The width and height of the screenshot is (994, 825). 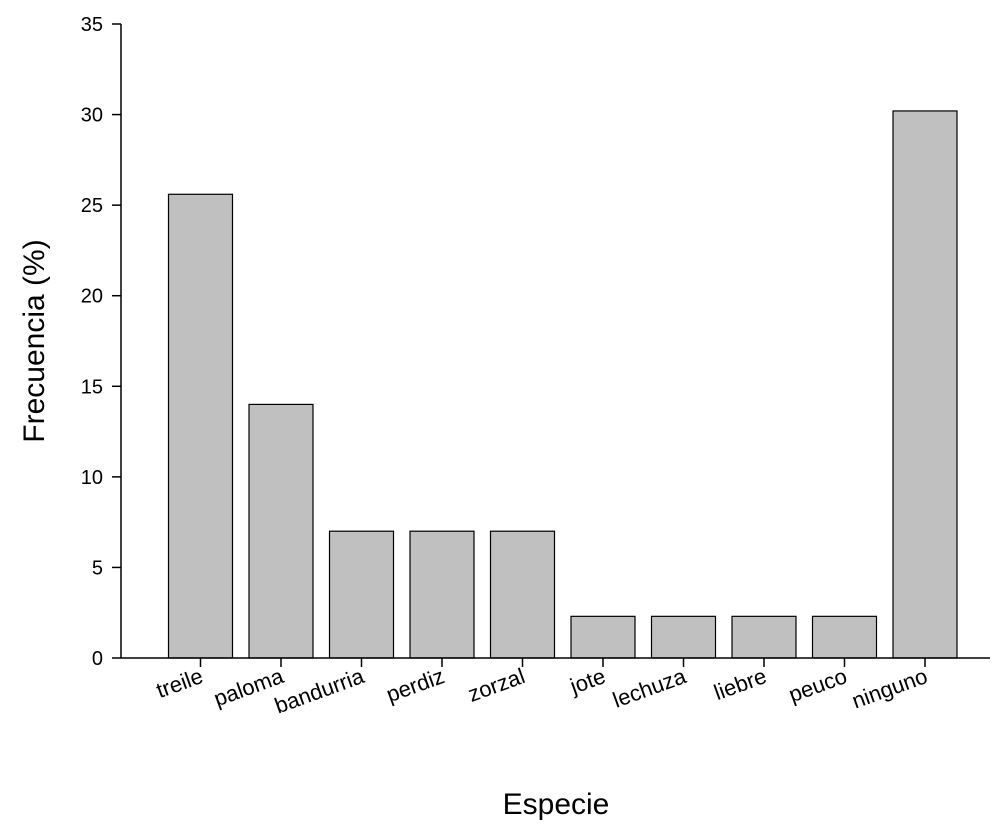 I want to click on x-tick-label: zorzal, so click(x=497, y=685).